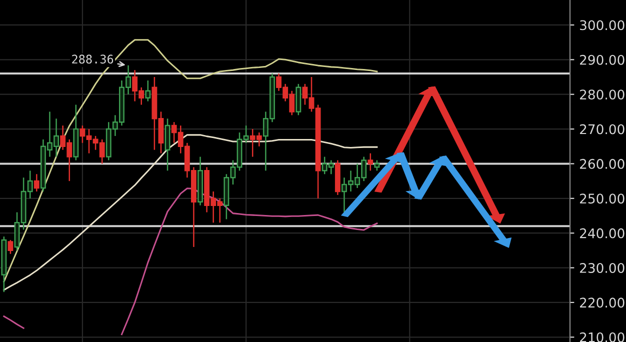 The width and height of the screenshot is (626, 342). Describe the element at coordinates (602, 129) in the screenshot. I see `y-tick-label: 270.00` at that location.